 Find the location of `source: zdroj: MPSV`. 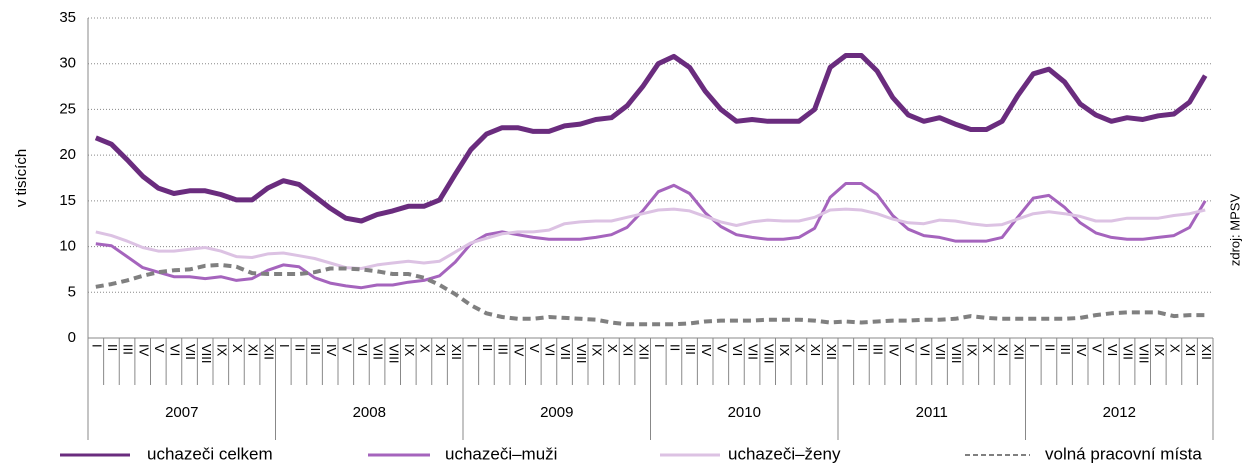

source: zdroj: MPSV is located at coordinates (1234, 230).